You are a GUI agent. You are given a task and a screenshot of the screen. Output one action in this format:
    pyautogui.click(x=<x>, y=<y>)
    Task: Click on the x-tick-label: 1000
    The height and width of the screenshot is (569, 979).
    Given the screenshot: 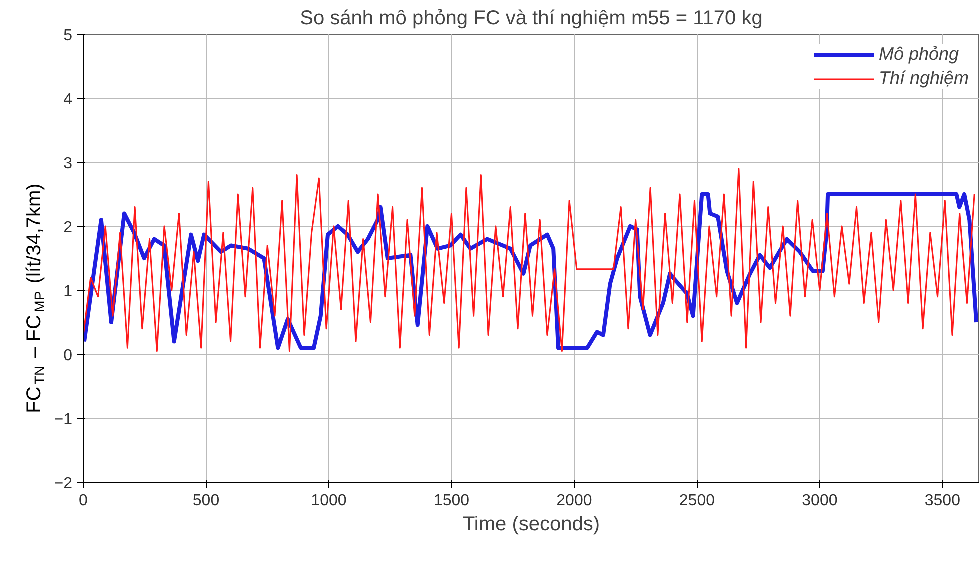 What is the action you would take?
    pyautogui.click(x=329, y=501)
    